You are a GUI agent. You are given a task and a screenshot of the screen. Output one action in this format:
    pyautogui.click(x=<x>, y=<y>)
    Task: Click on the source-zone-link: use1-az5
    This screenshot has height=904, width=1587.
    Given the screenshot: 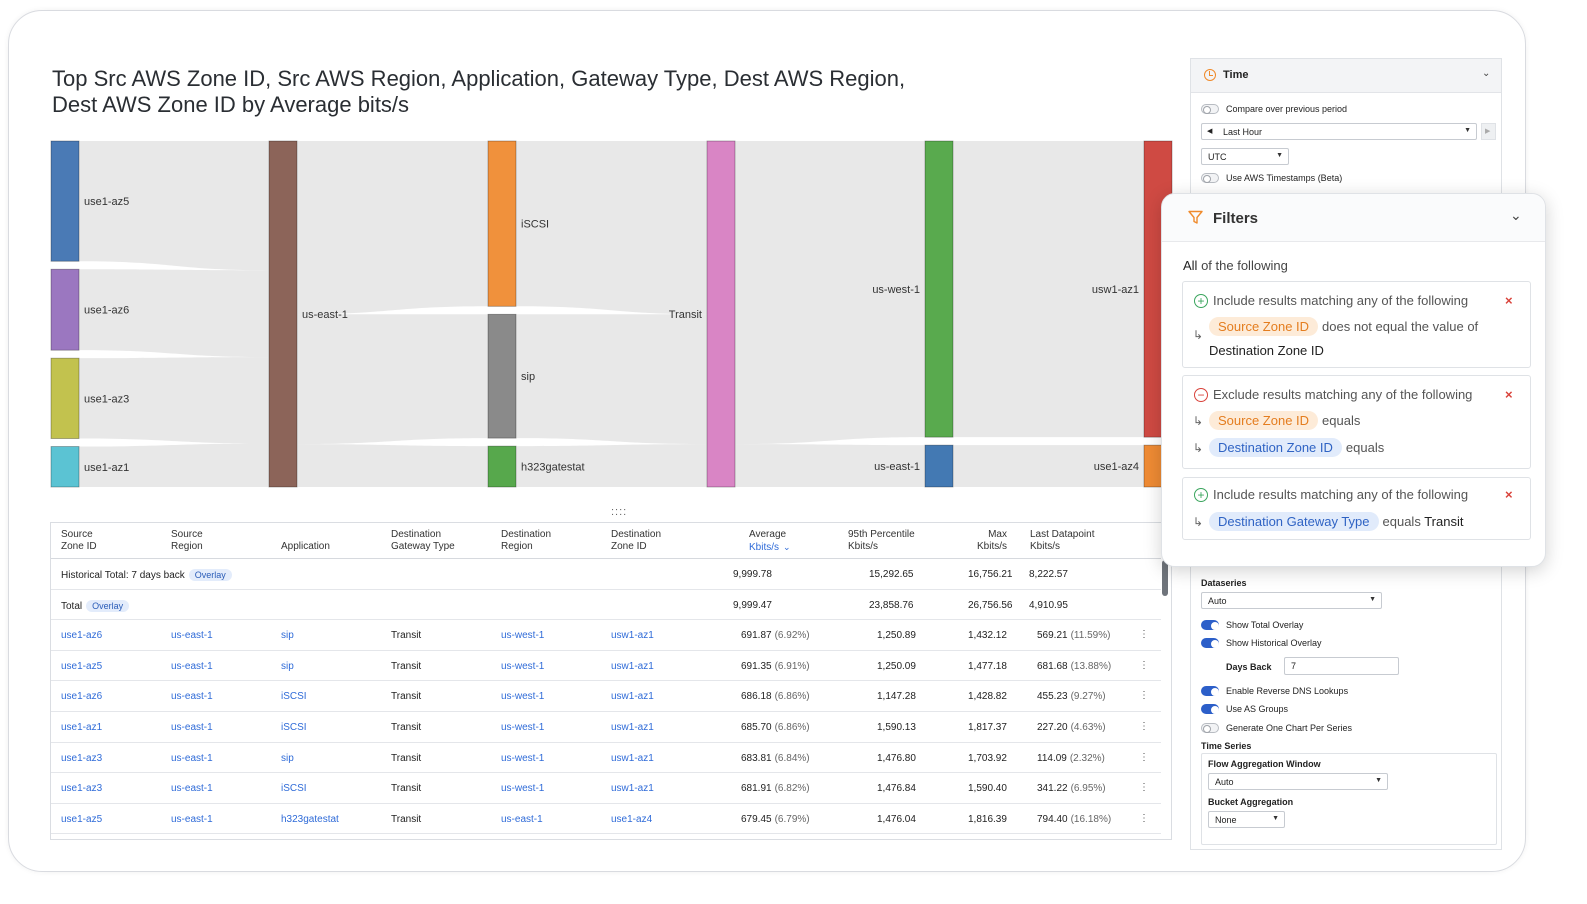 What is the action you would take?
    pyautogui.click(x=82, y=819)
    